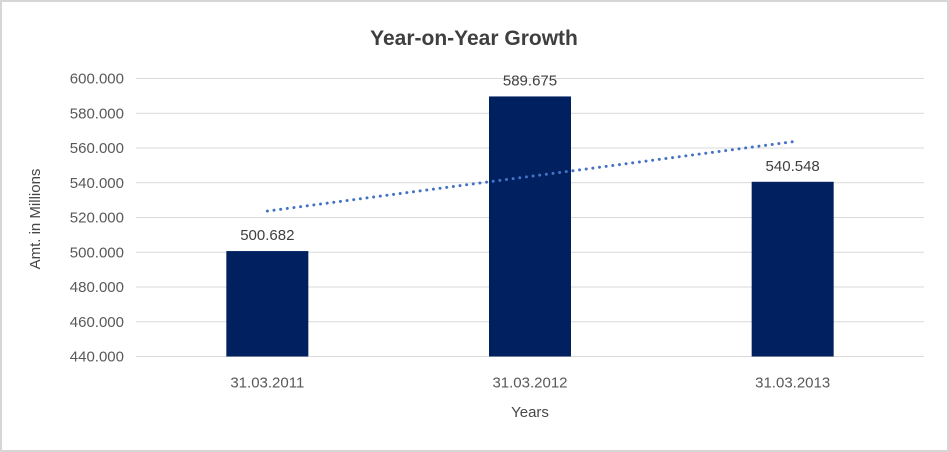 This screenshot has width=949, height=452. I want to click on x-tick-label: 31.03.2013, so click(792, 383).